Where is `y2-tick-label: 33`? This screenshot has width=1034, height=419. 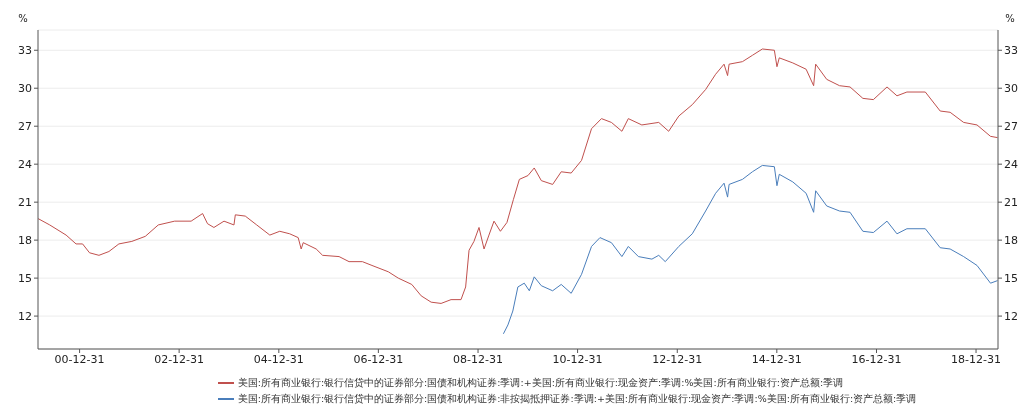 y2-tick-label: 33 is located at coordinates (1011, 51).